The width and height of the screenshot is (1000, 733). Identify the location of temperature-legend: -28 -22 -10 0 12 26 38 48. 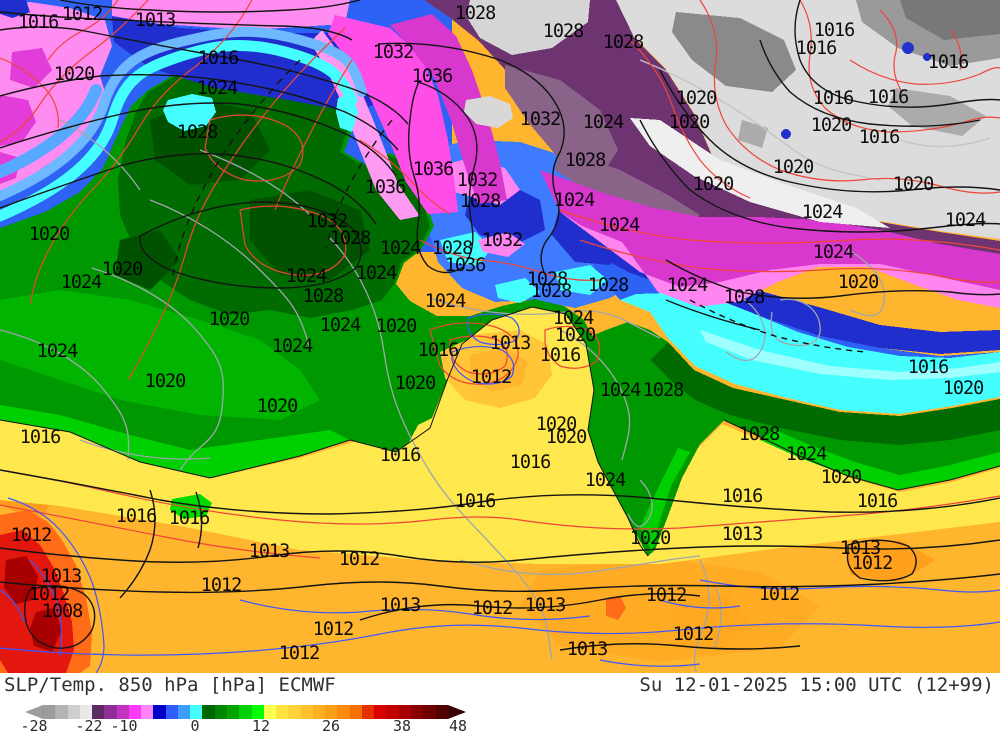
(500, 703).